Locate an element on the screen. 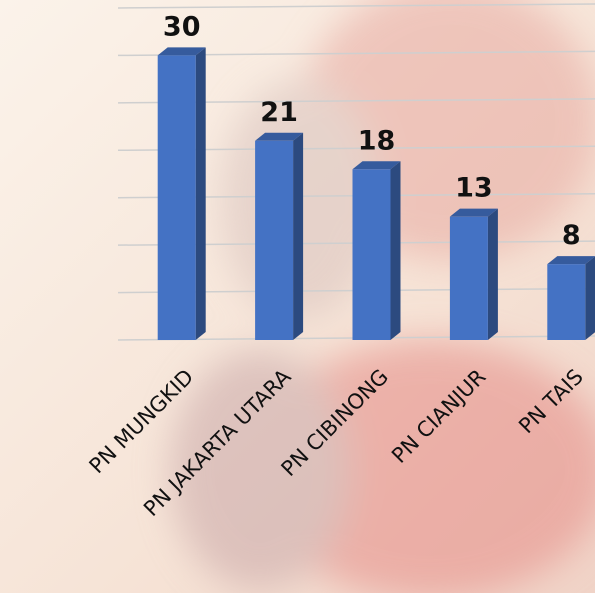 The height and width of the screenshot is (593, 595). value-label: 21 is located at coordinates (279, 112).